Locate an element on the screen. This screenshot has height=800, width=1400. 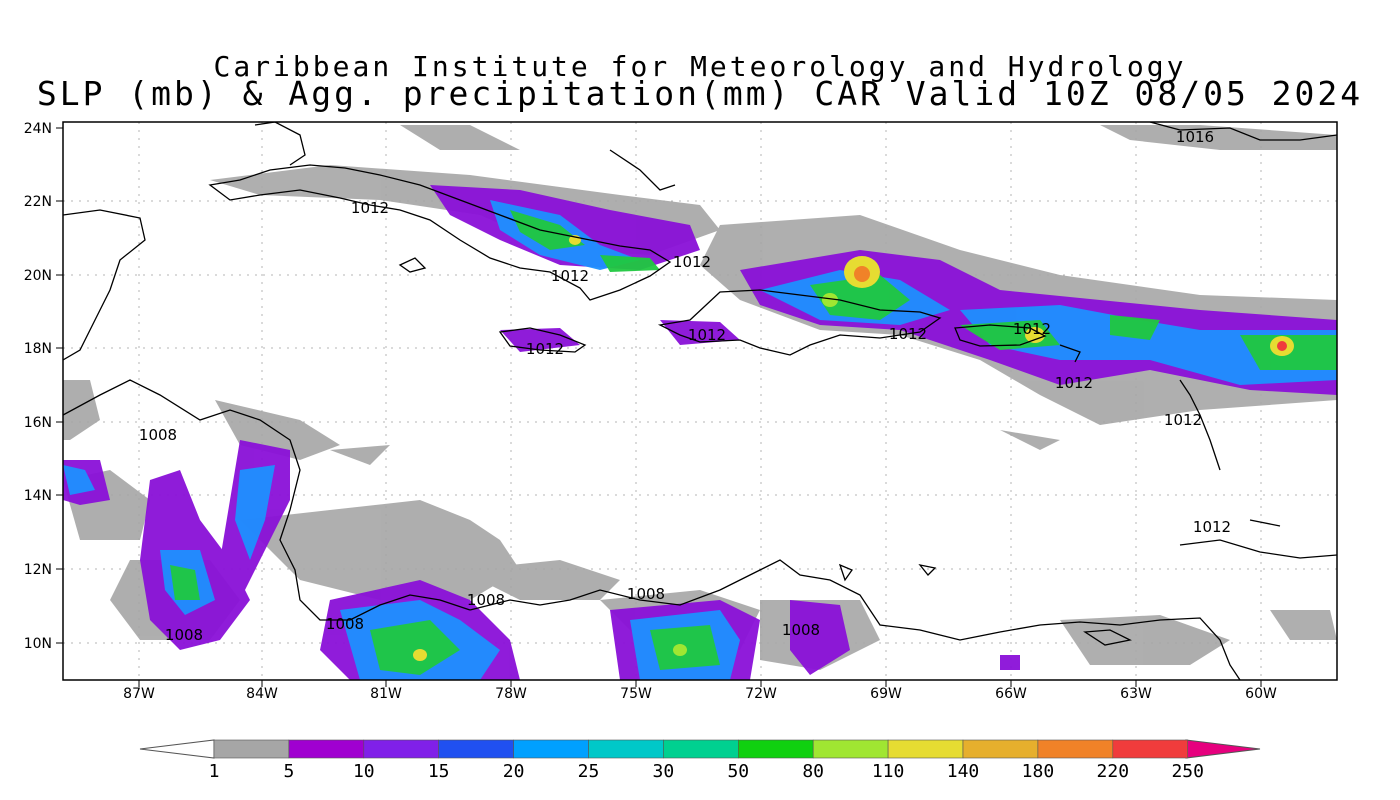
lon-label: 78W is located at coordinates (511, 694).